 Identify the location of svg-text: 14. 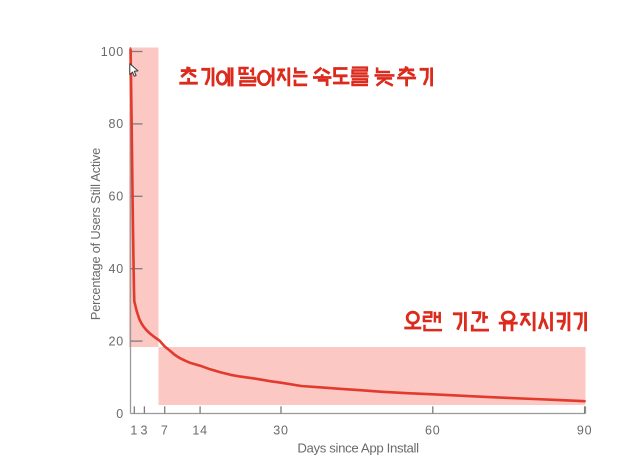
(200, 431).